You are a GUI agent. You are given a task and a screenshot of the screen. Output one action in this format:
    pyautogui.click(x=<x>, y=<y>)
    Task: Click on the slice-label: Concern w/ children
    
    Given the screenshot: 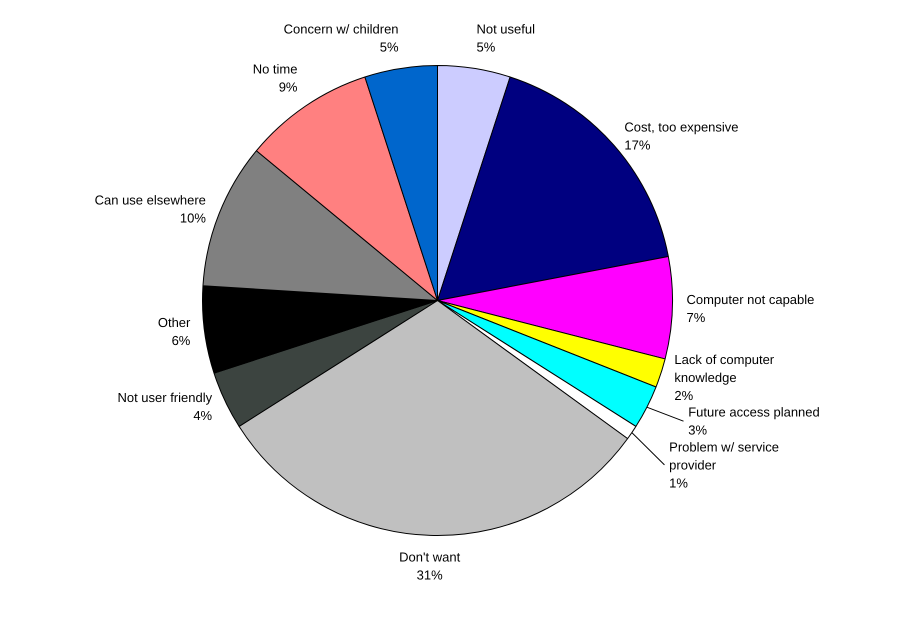 What is the action you would take?
    pyautogui.click(x=341, y=28)
    